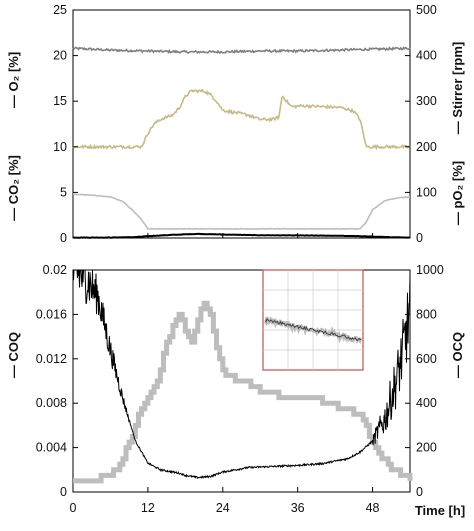 The height and width of the screenshot is (531, 474). Describe the element at coordinates (223, 508) in the screenshot. I see `x-tick-label: 24` at that location.